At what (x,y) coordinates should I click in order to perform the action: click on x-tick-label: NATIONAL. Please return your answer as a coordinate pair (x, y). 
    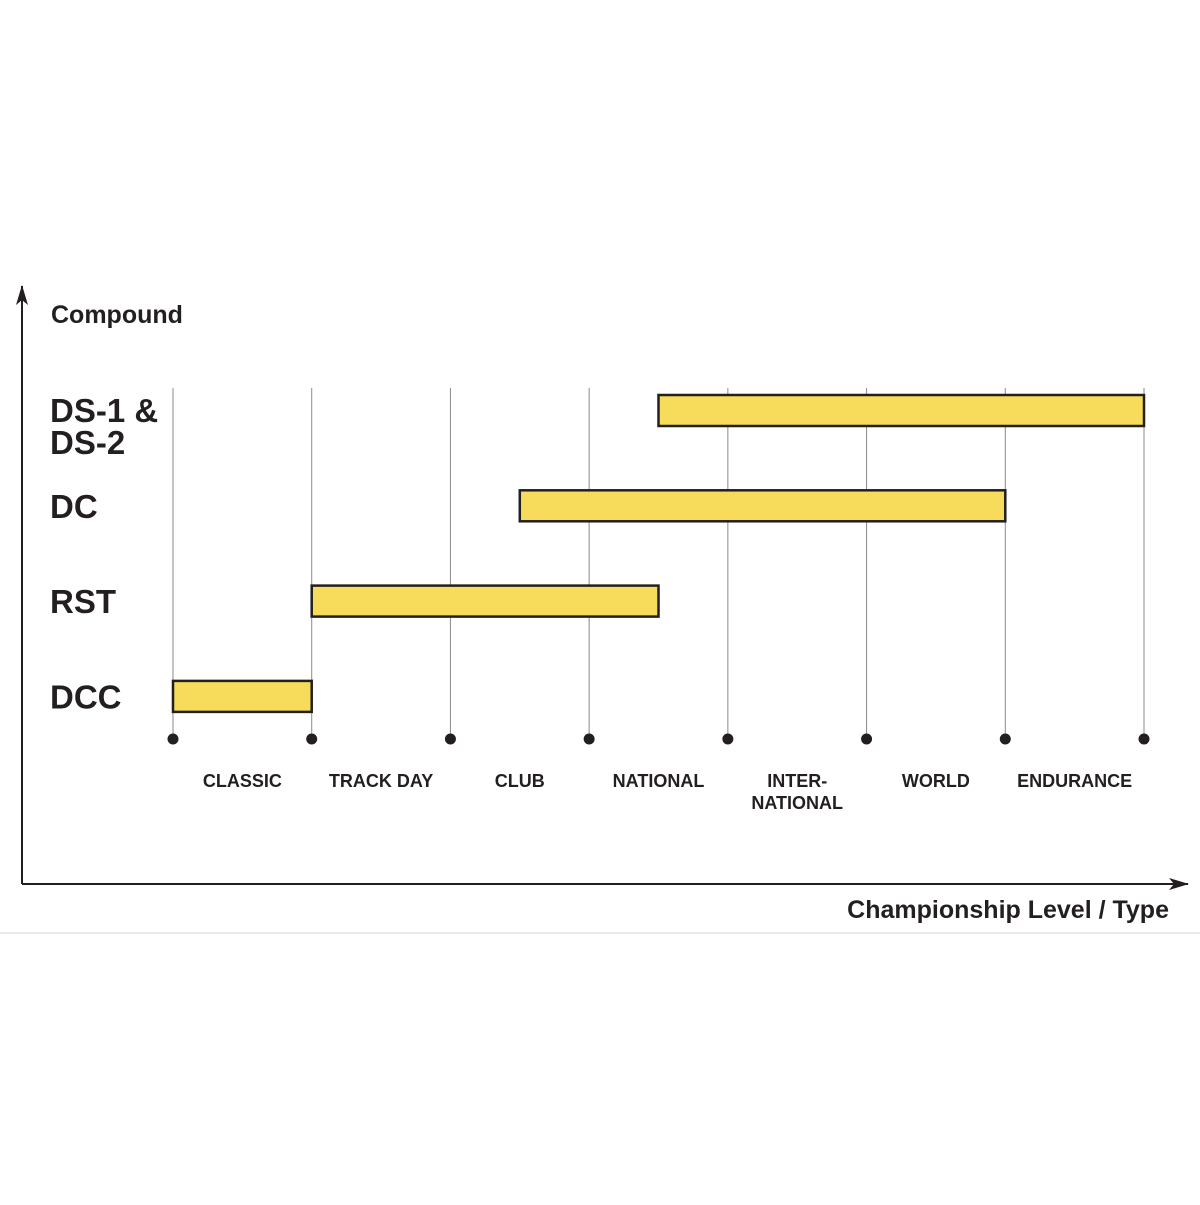
    Looking at the image, I should click on (659, 781).